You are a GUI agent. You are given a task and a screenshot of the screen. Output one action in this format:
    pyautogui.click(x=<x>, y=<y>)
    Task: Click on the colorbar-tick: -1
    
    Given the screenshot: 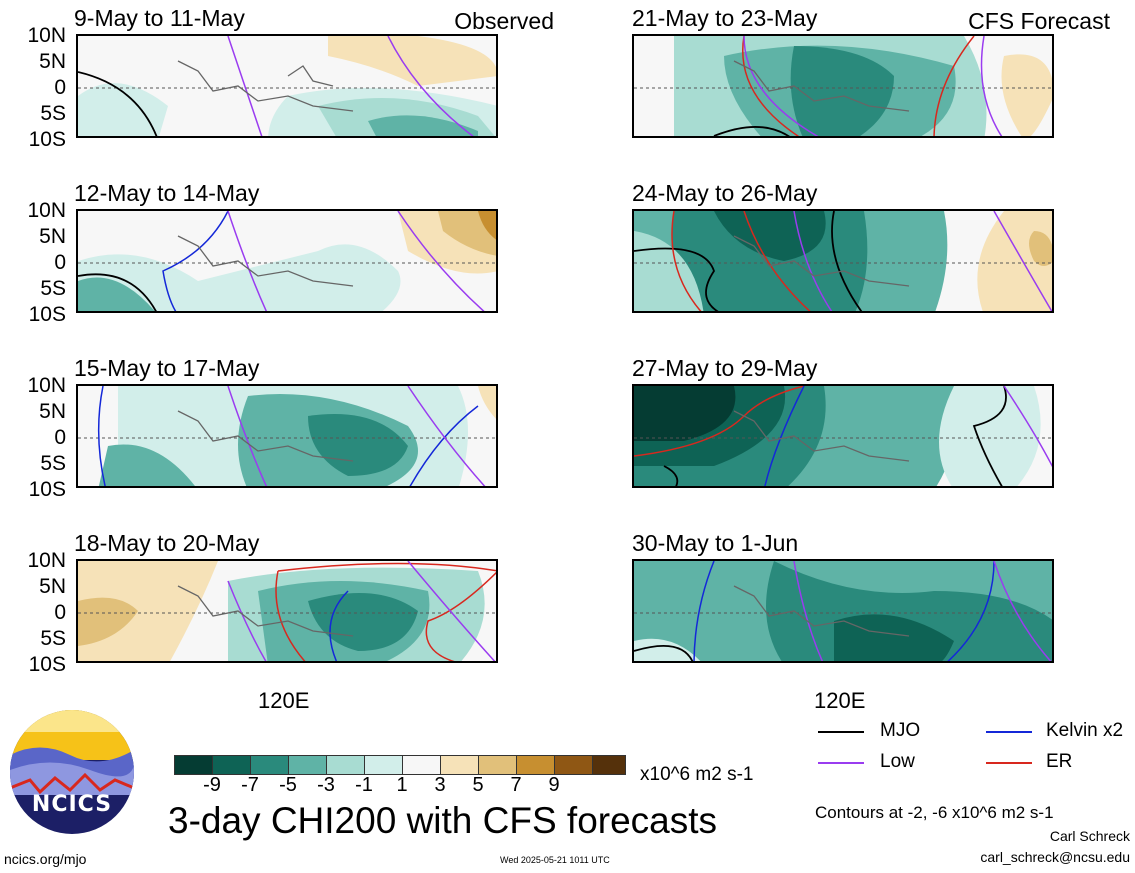 What is the action you would take?
    pyautogui.click(x=364, y=785)
    